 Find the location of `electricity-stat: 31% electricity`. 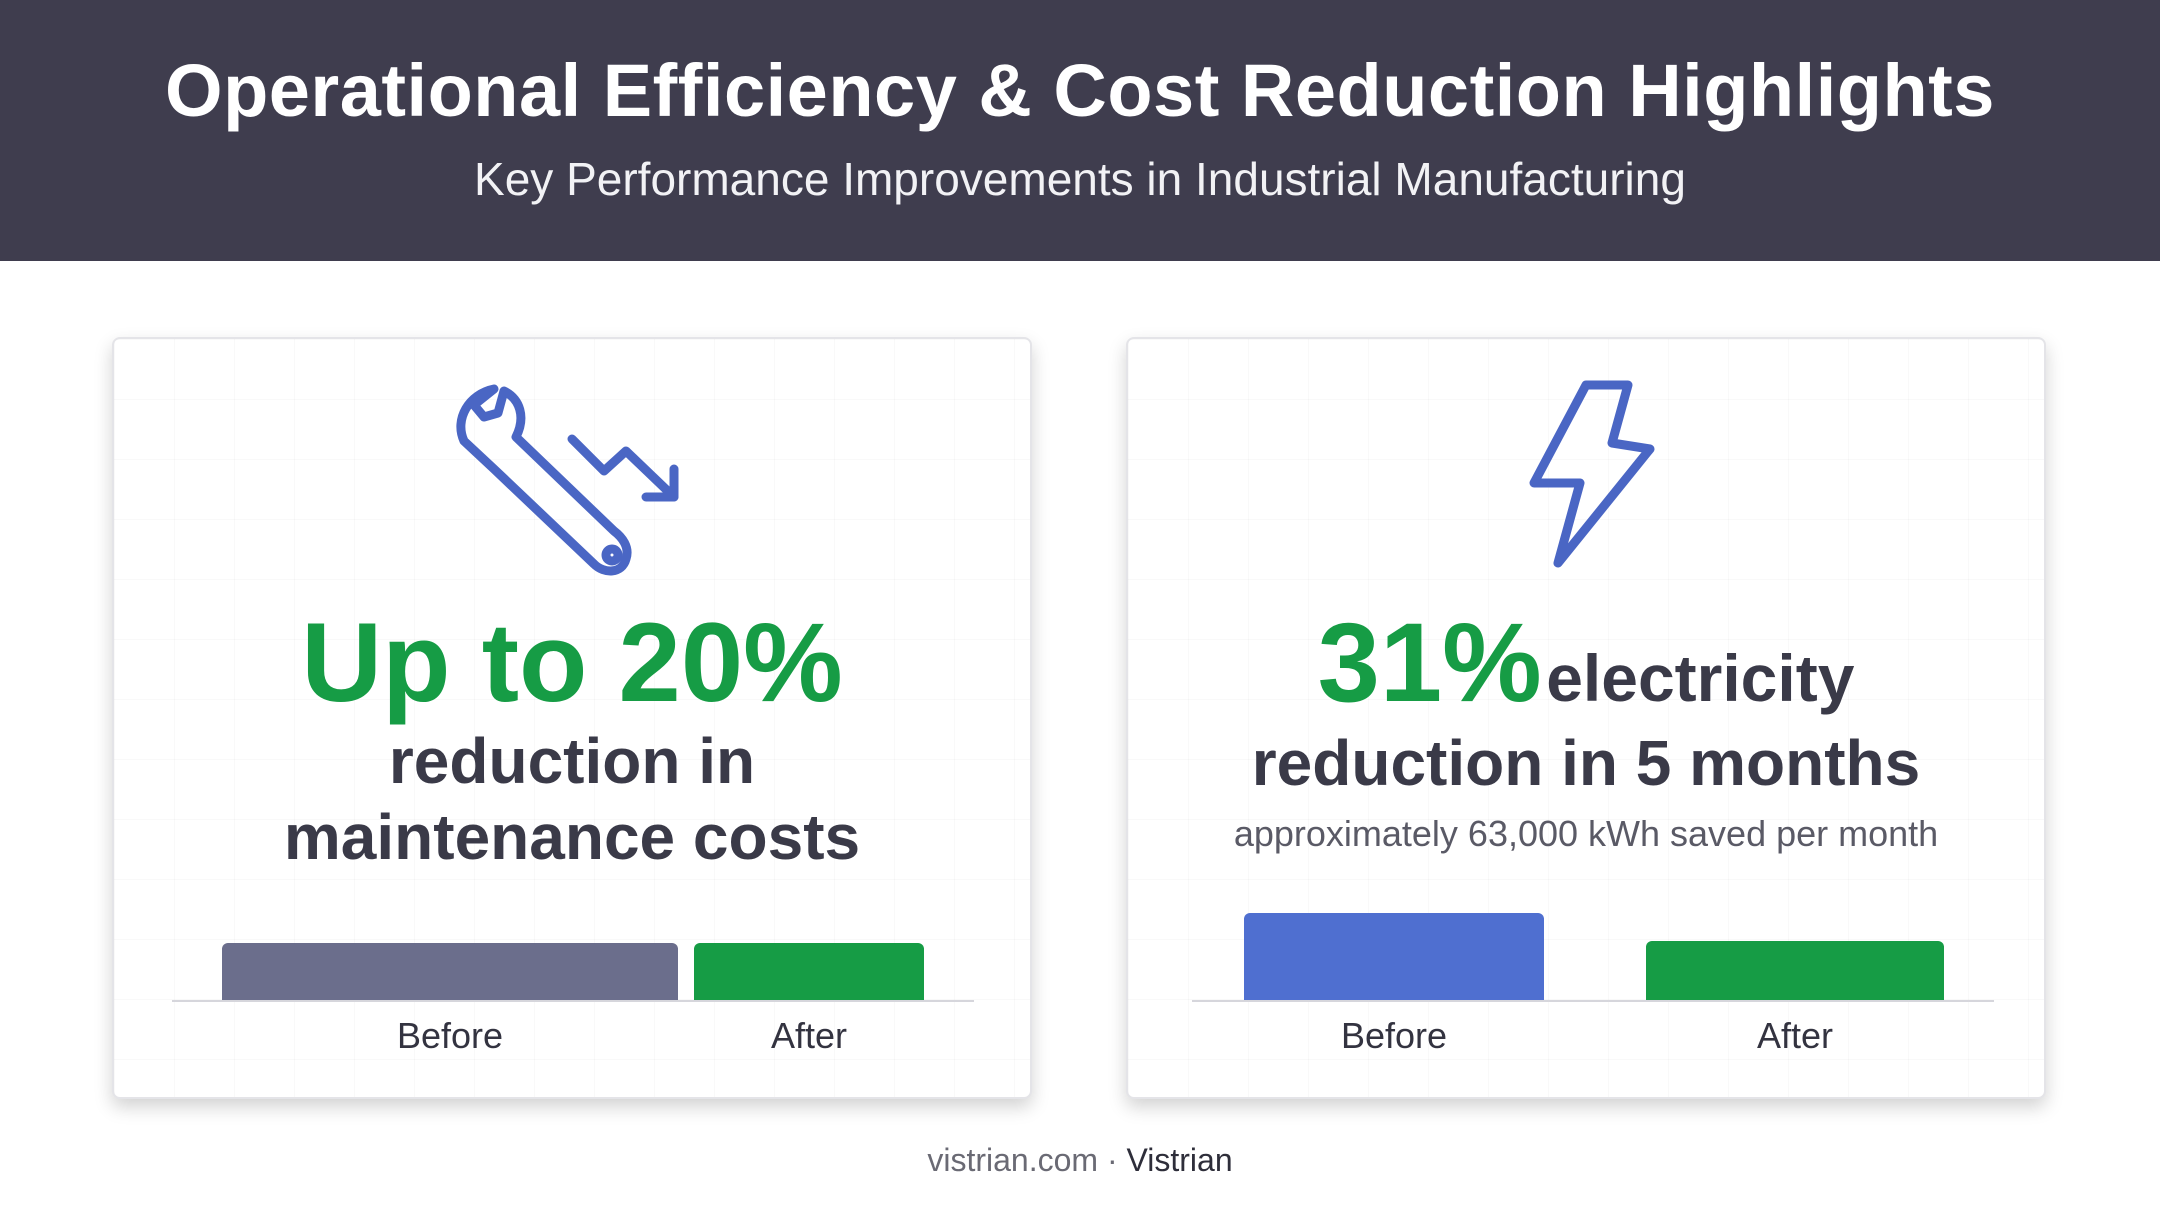

electricity-stat: 31% electricity is located at coordinates (1586, 663).